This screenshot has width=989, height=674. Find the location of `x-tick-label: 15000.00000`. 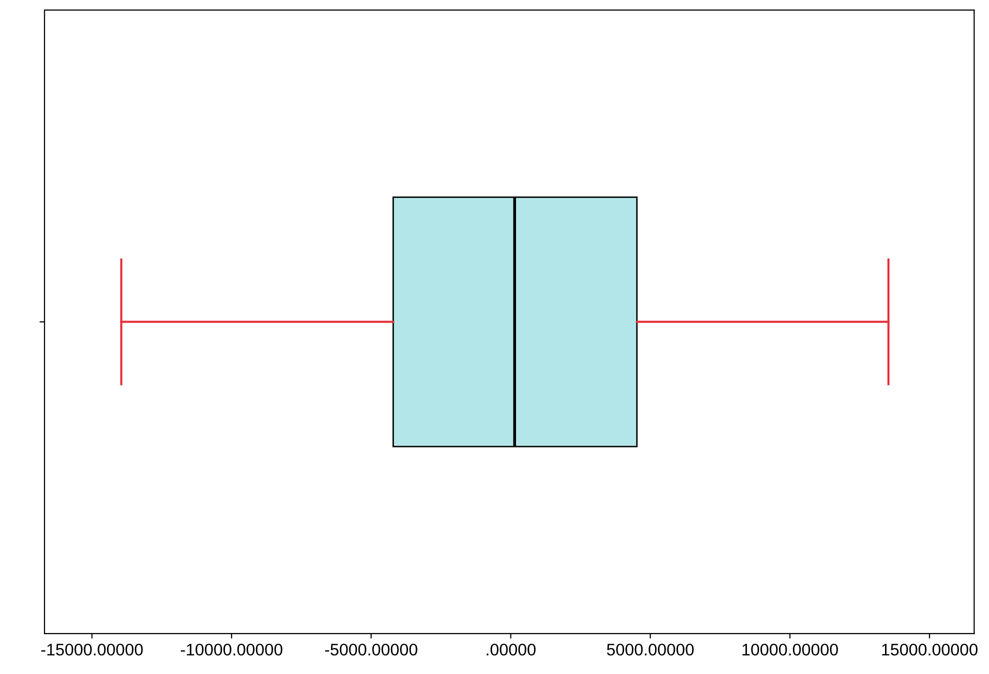

x-tick-label: 15000.00000 is located at coordinates (930, 650).